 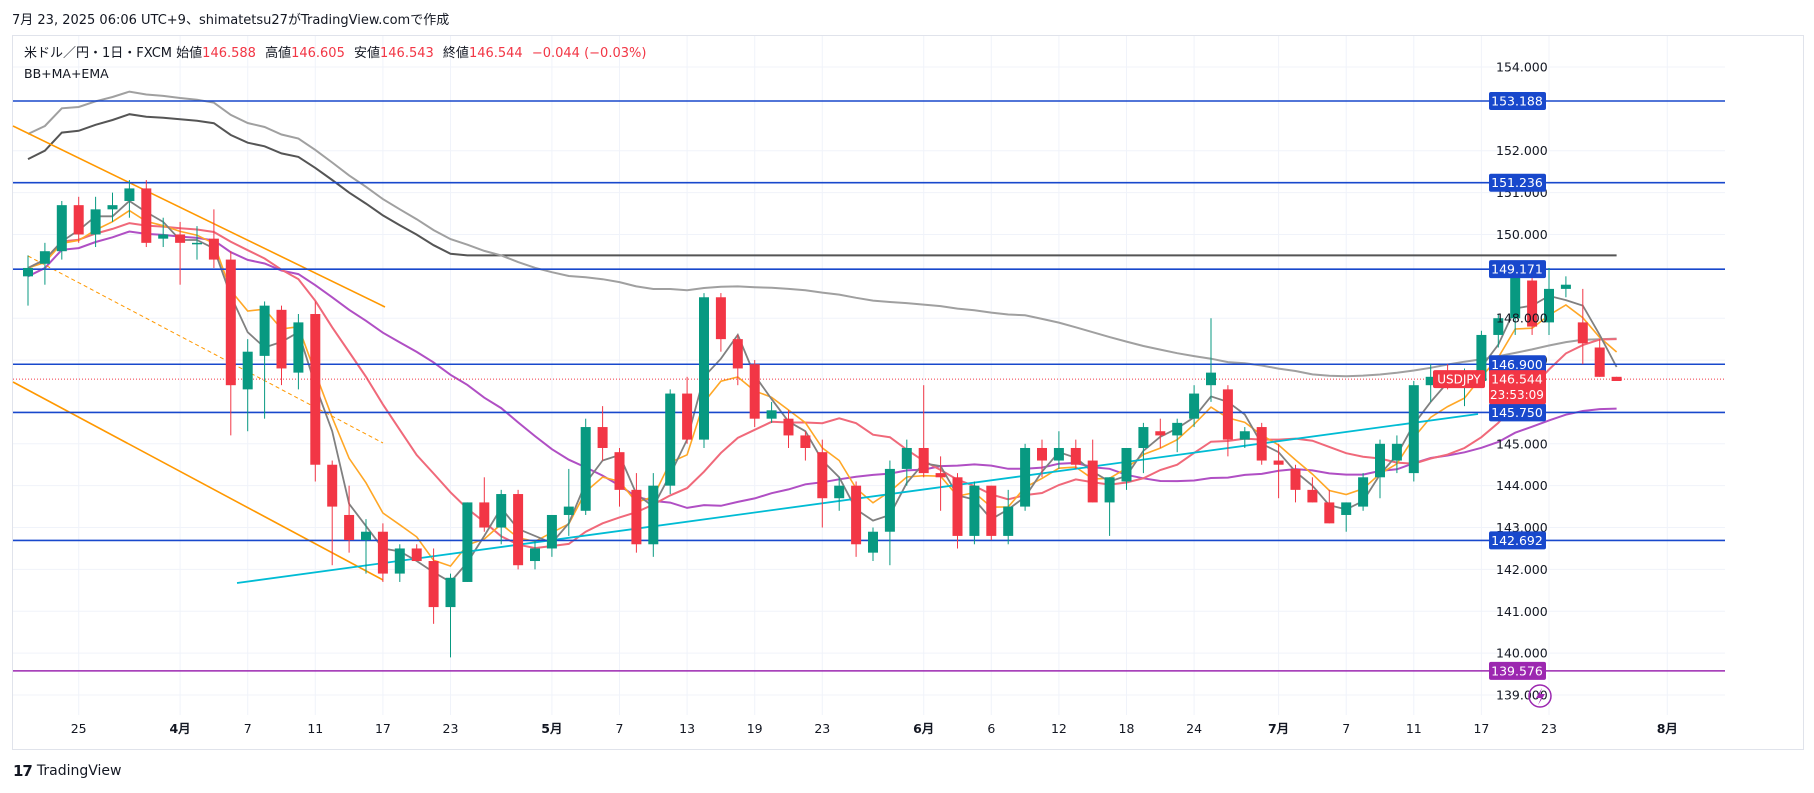 I want to click on level-price-label: 145.750, so click(x=1517, y=412).